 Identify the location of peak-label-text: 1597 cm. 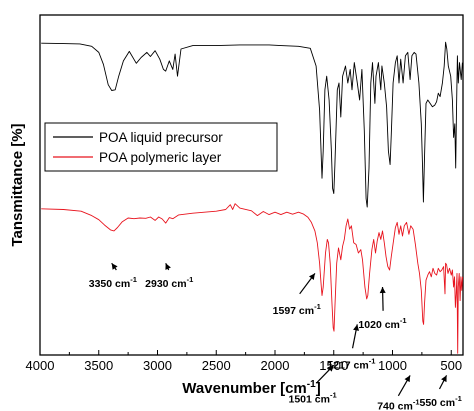
(293, 311).